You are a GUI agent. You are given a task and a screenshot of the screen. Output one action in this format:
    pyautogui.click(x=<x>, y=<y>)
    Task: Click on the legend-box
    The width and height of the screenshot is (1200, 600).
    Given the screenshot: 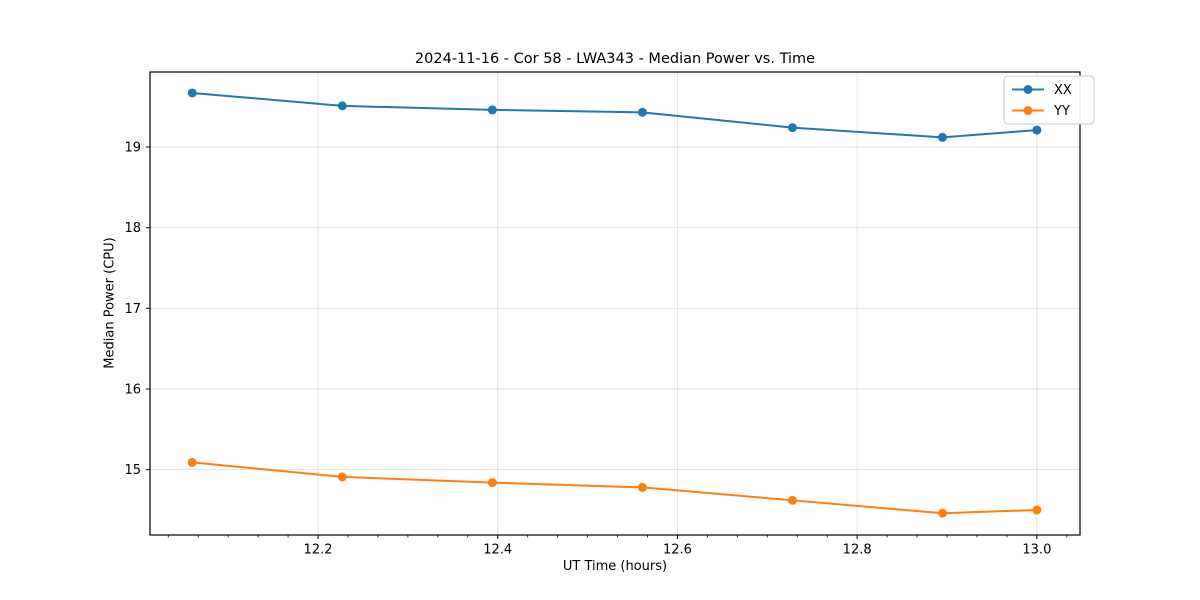 What is the action you would take?
    pyautogui.click(x=1049, y=100)
    